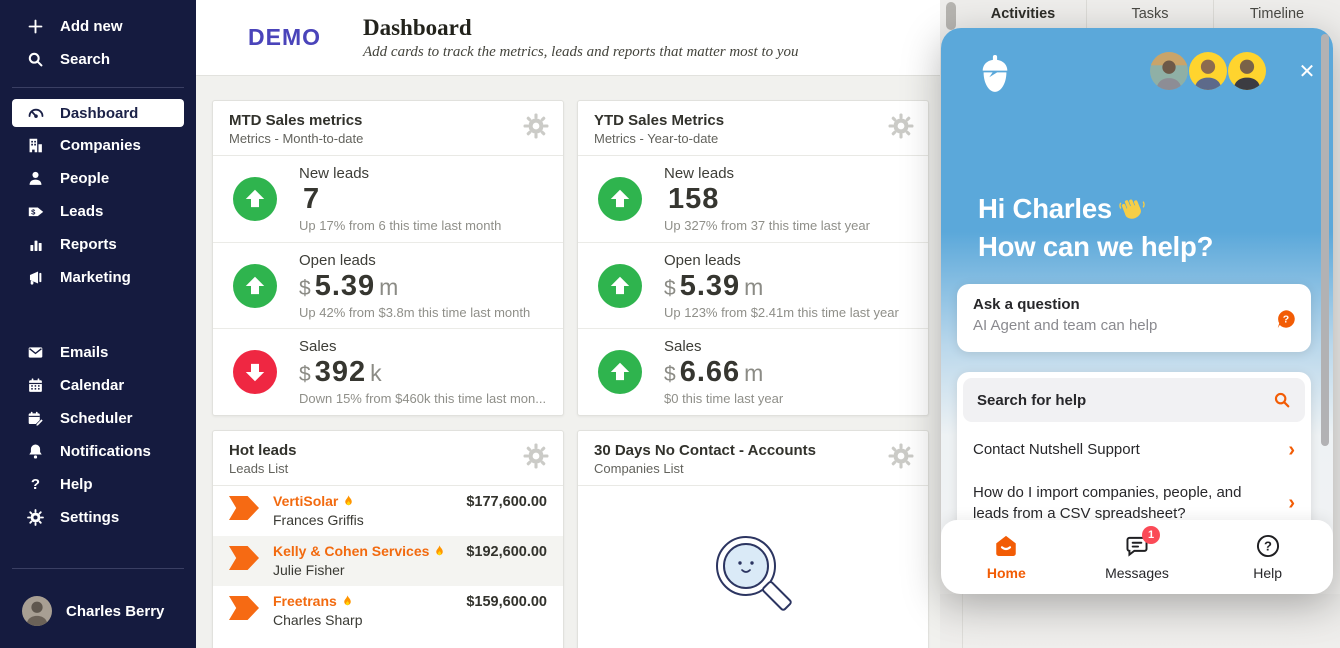  What do you see at coordinates (1134, 400) in the screenshot?
I see `help-search-input: Search for help` at bounding box center [1134, 400].